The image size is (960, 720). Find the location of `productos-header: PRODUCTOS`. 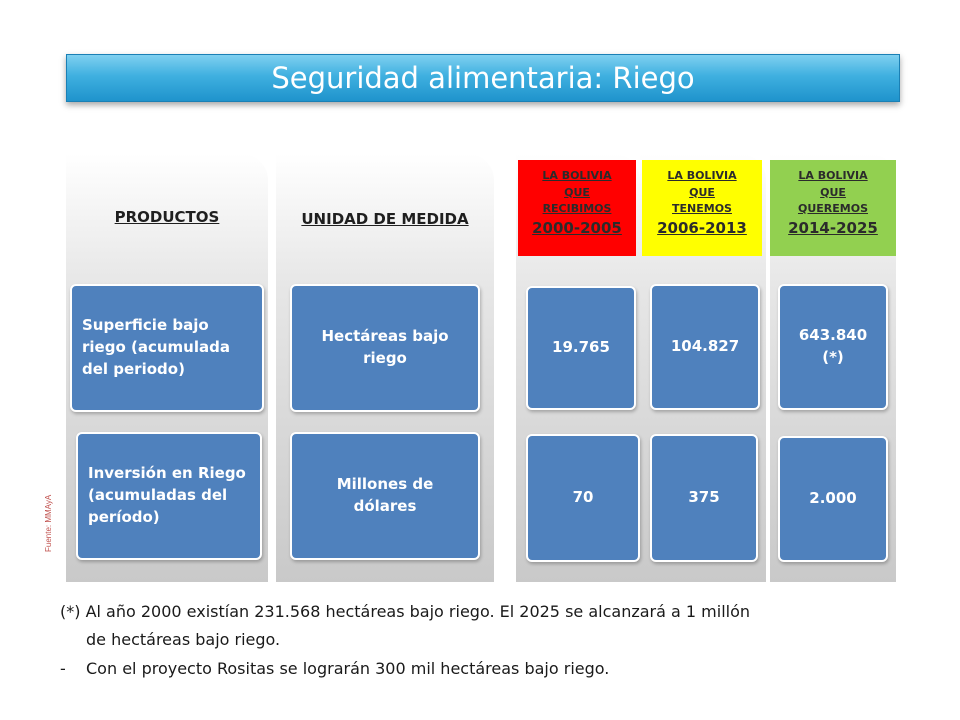

productos-header: PRODUCTOS is located at coordinates (167, 217).